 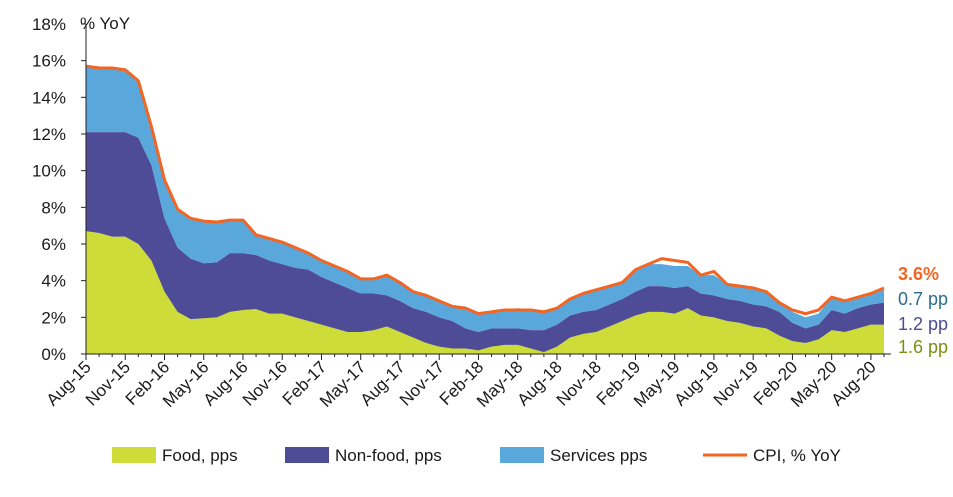 I want to click on x-tick-label: Nov-19, so click(x=736, y=383).